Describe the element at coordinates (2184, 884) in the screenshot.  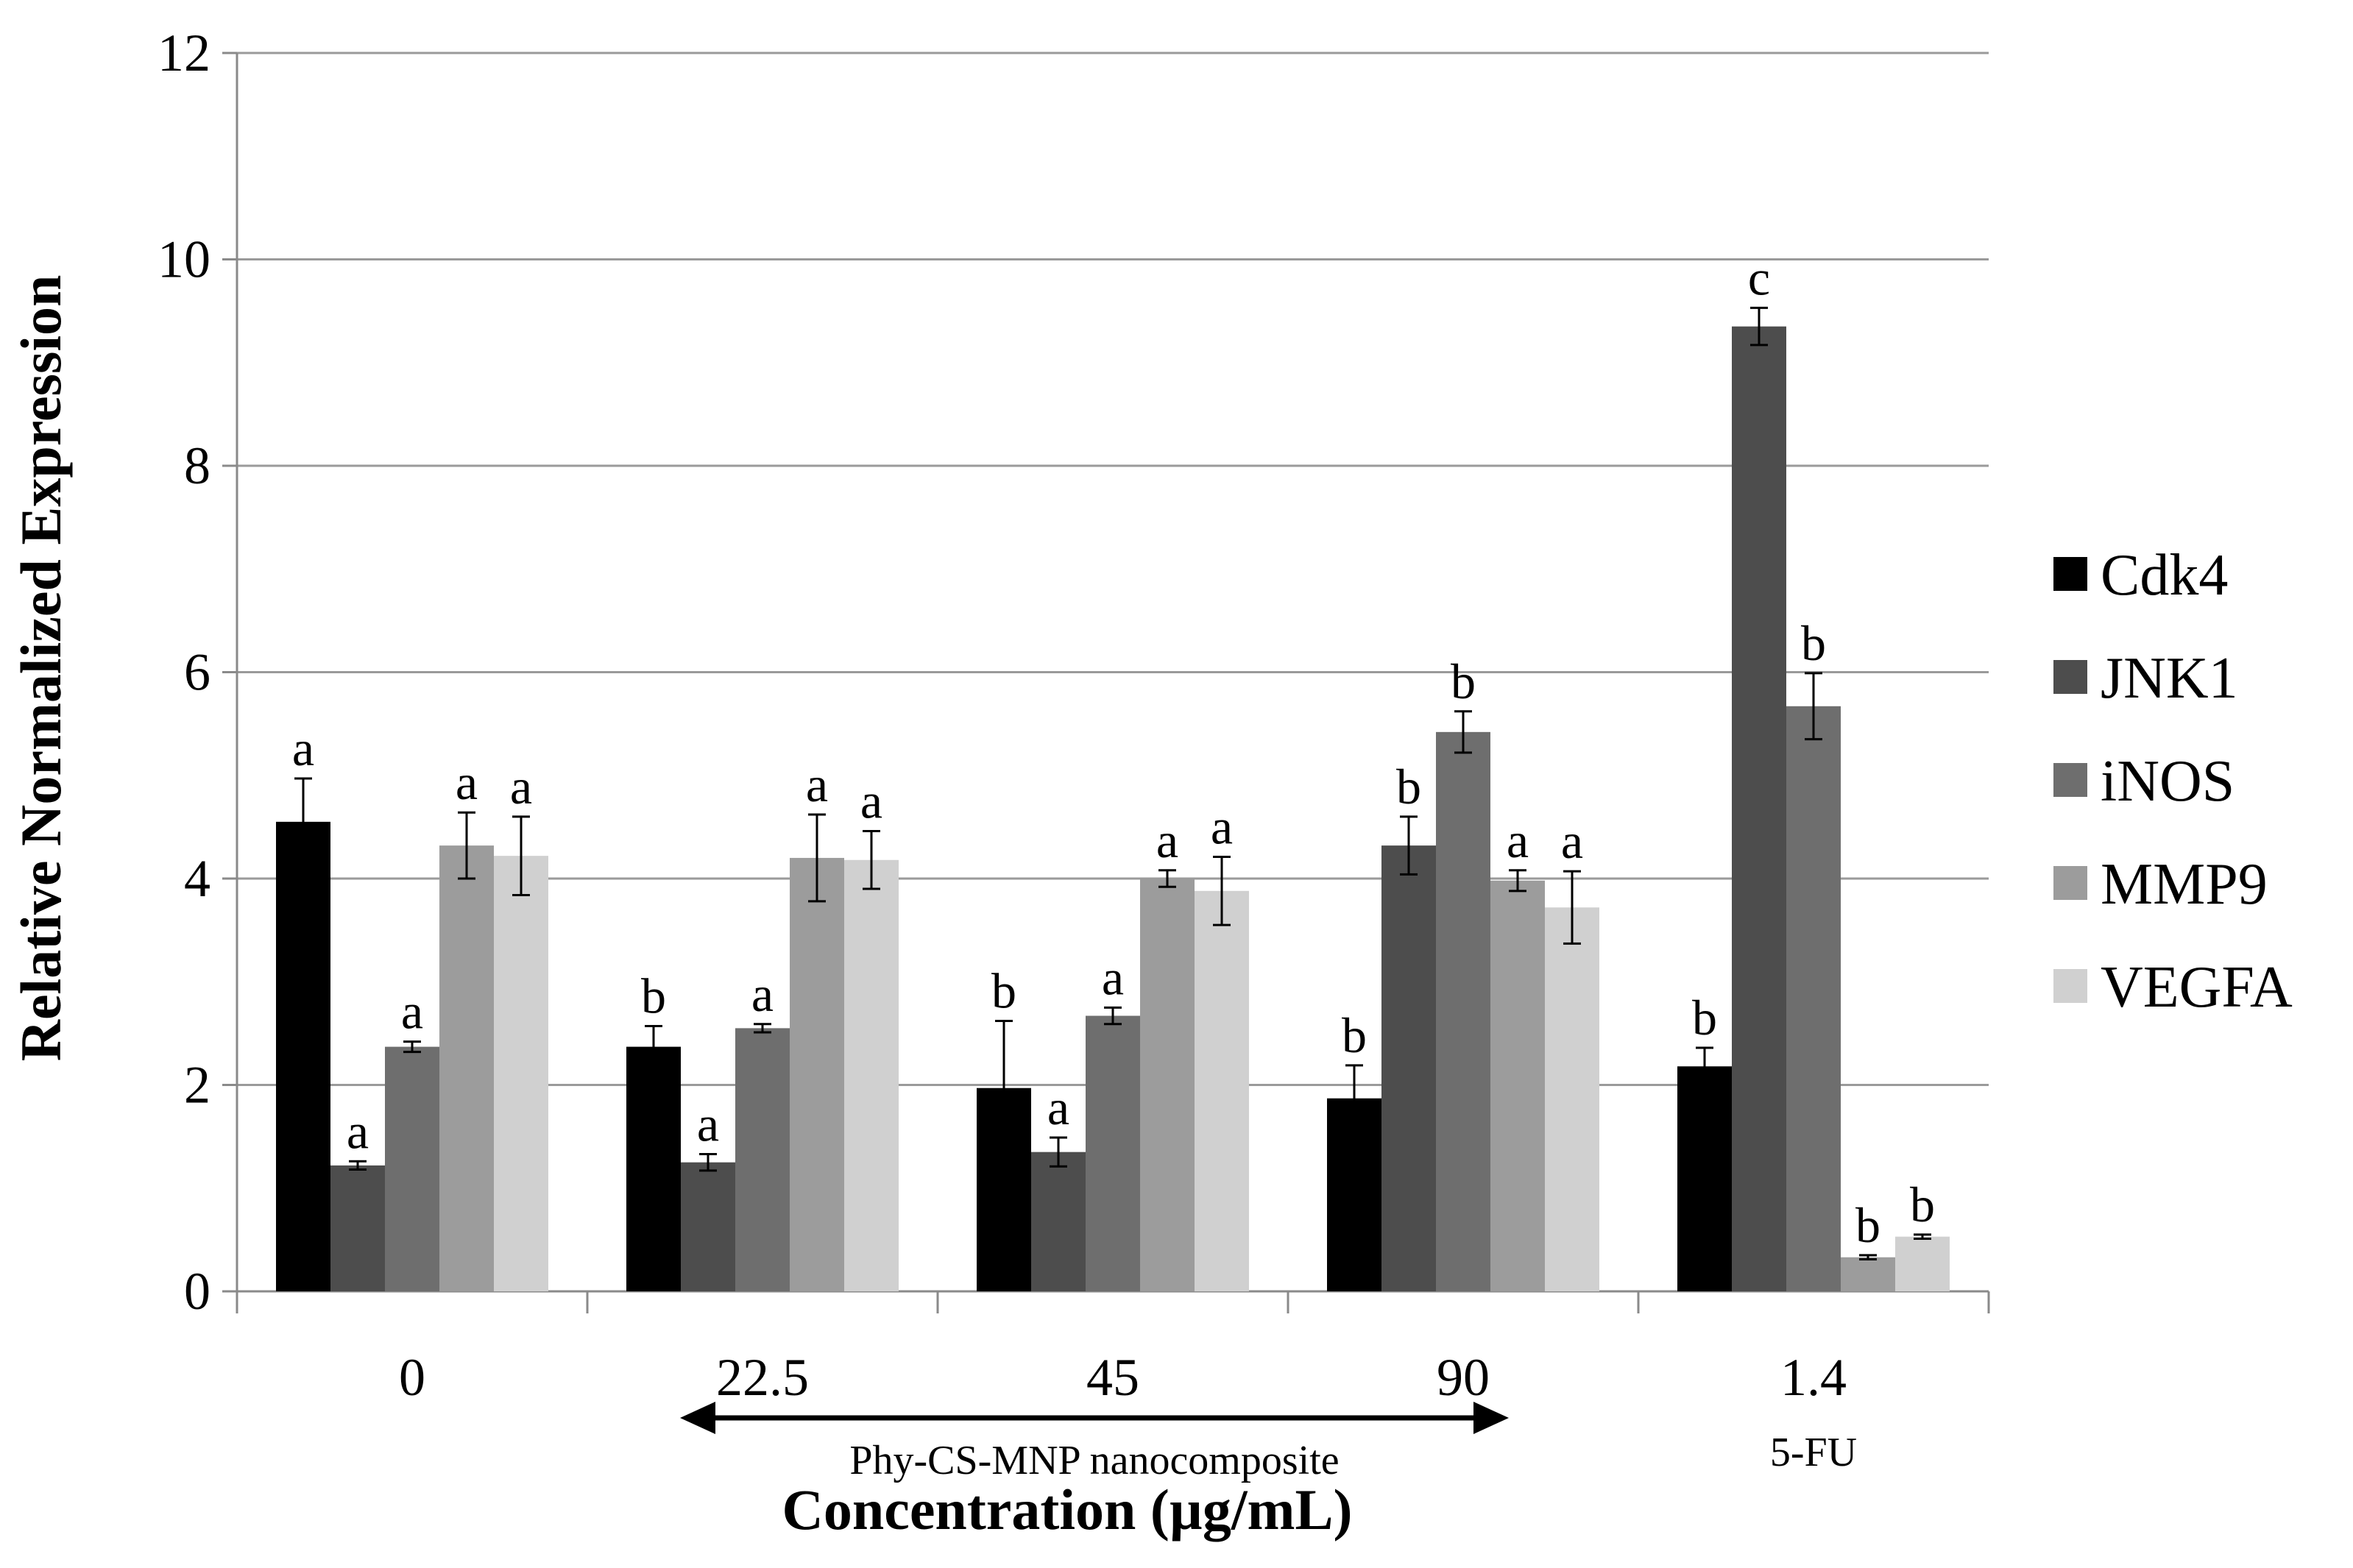
I see `legend-label: MMP9` at that location.